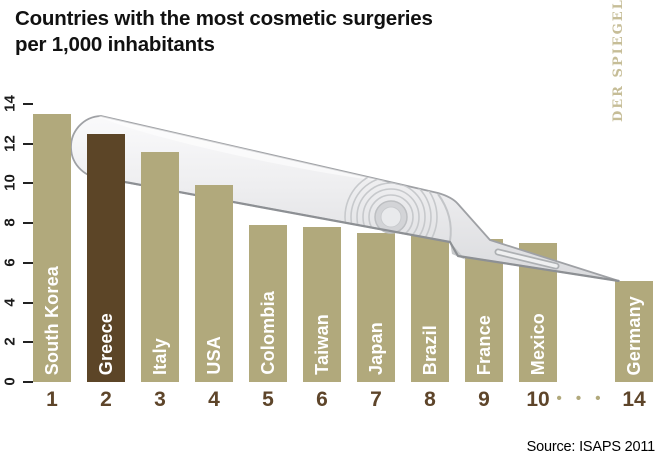  I want to click on rank-label-5: 5, so click(268, 399).